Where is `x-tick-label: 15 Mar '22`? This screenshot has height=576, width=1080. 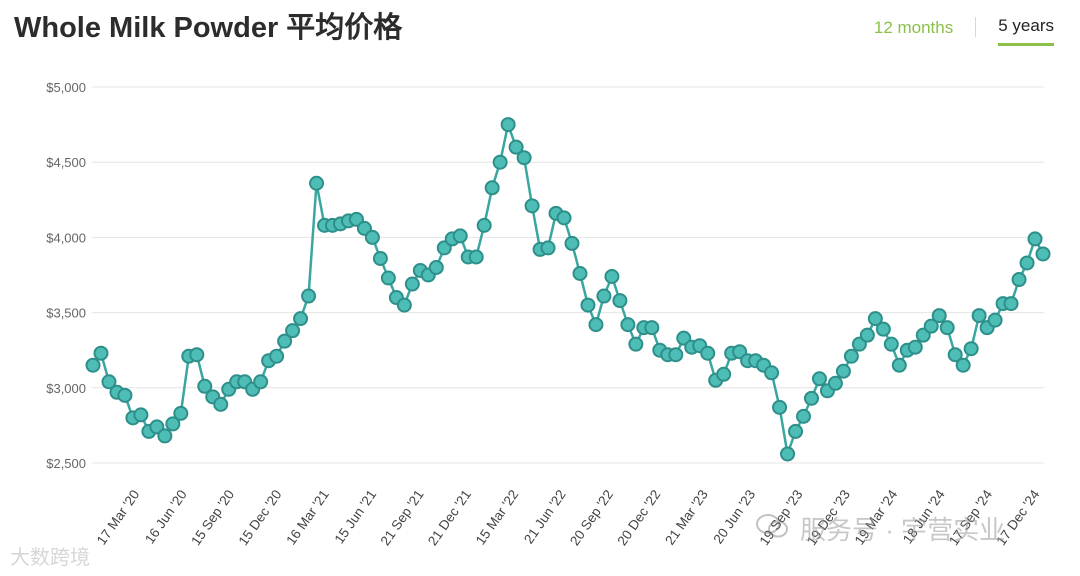 x-tick-label: 15 Mar '22 is located at coordinates (497, 517).